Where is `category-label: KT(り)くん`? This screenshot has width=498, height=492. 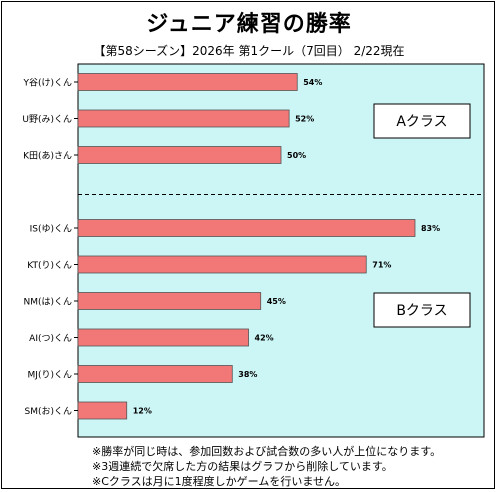
category-label: KT(り)くん is located at coordinates (49, 265).